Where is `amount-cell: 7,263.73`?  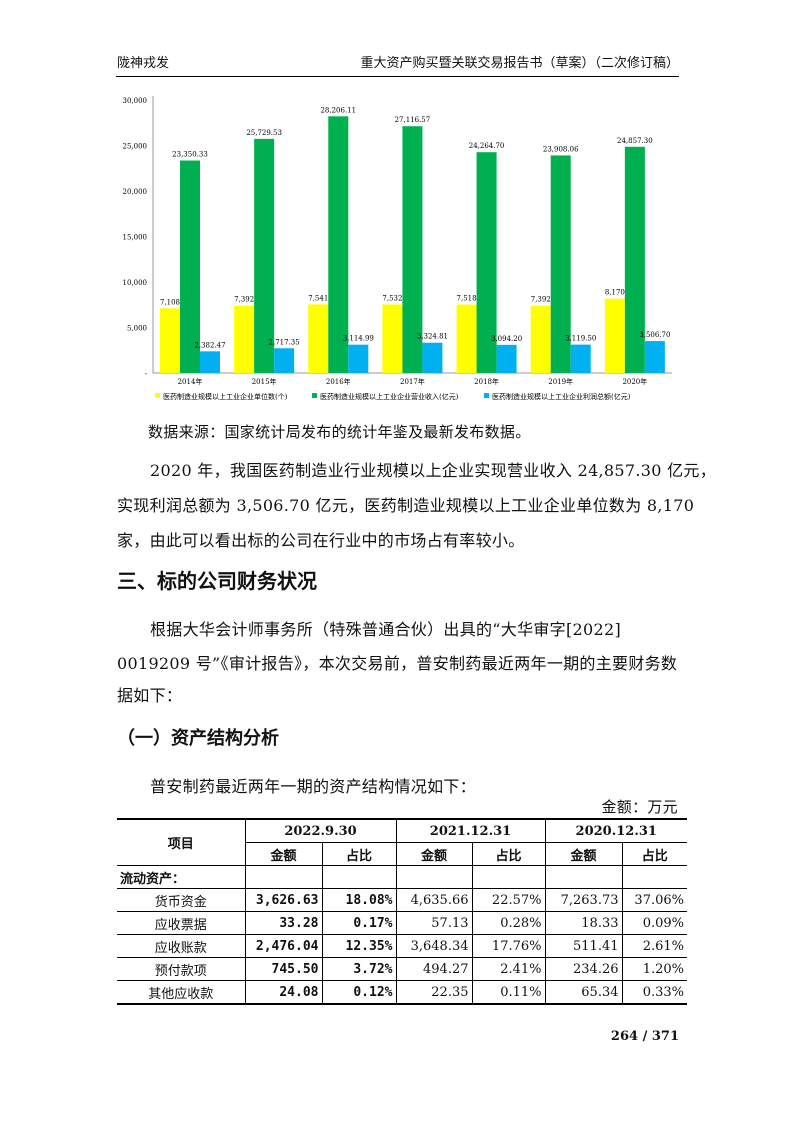
amount-cell: 7,263.73 is located at coordinates (583, 900).